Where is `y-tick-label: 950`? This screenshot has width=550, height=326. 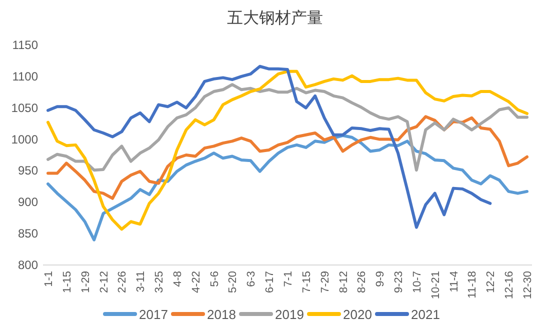 y-tick-label: 950 is located at coordinates (28, 171).